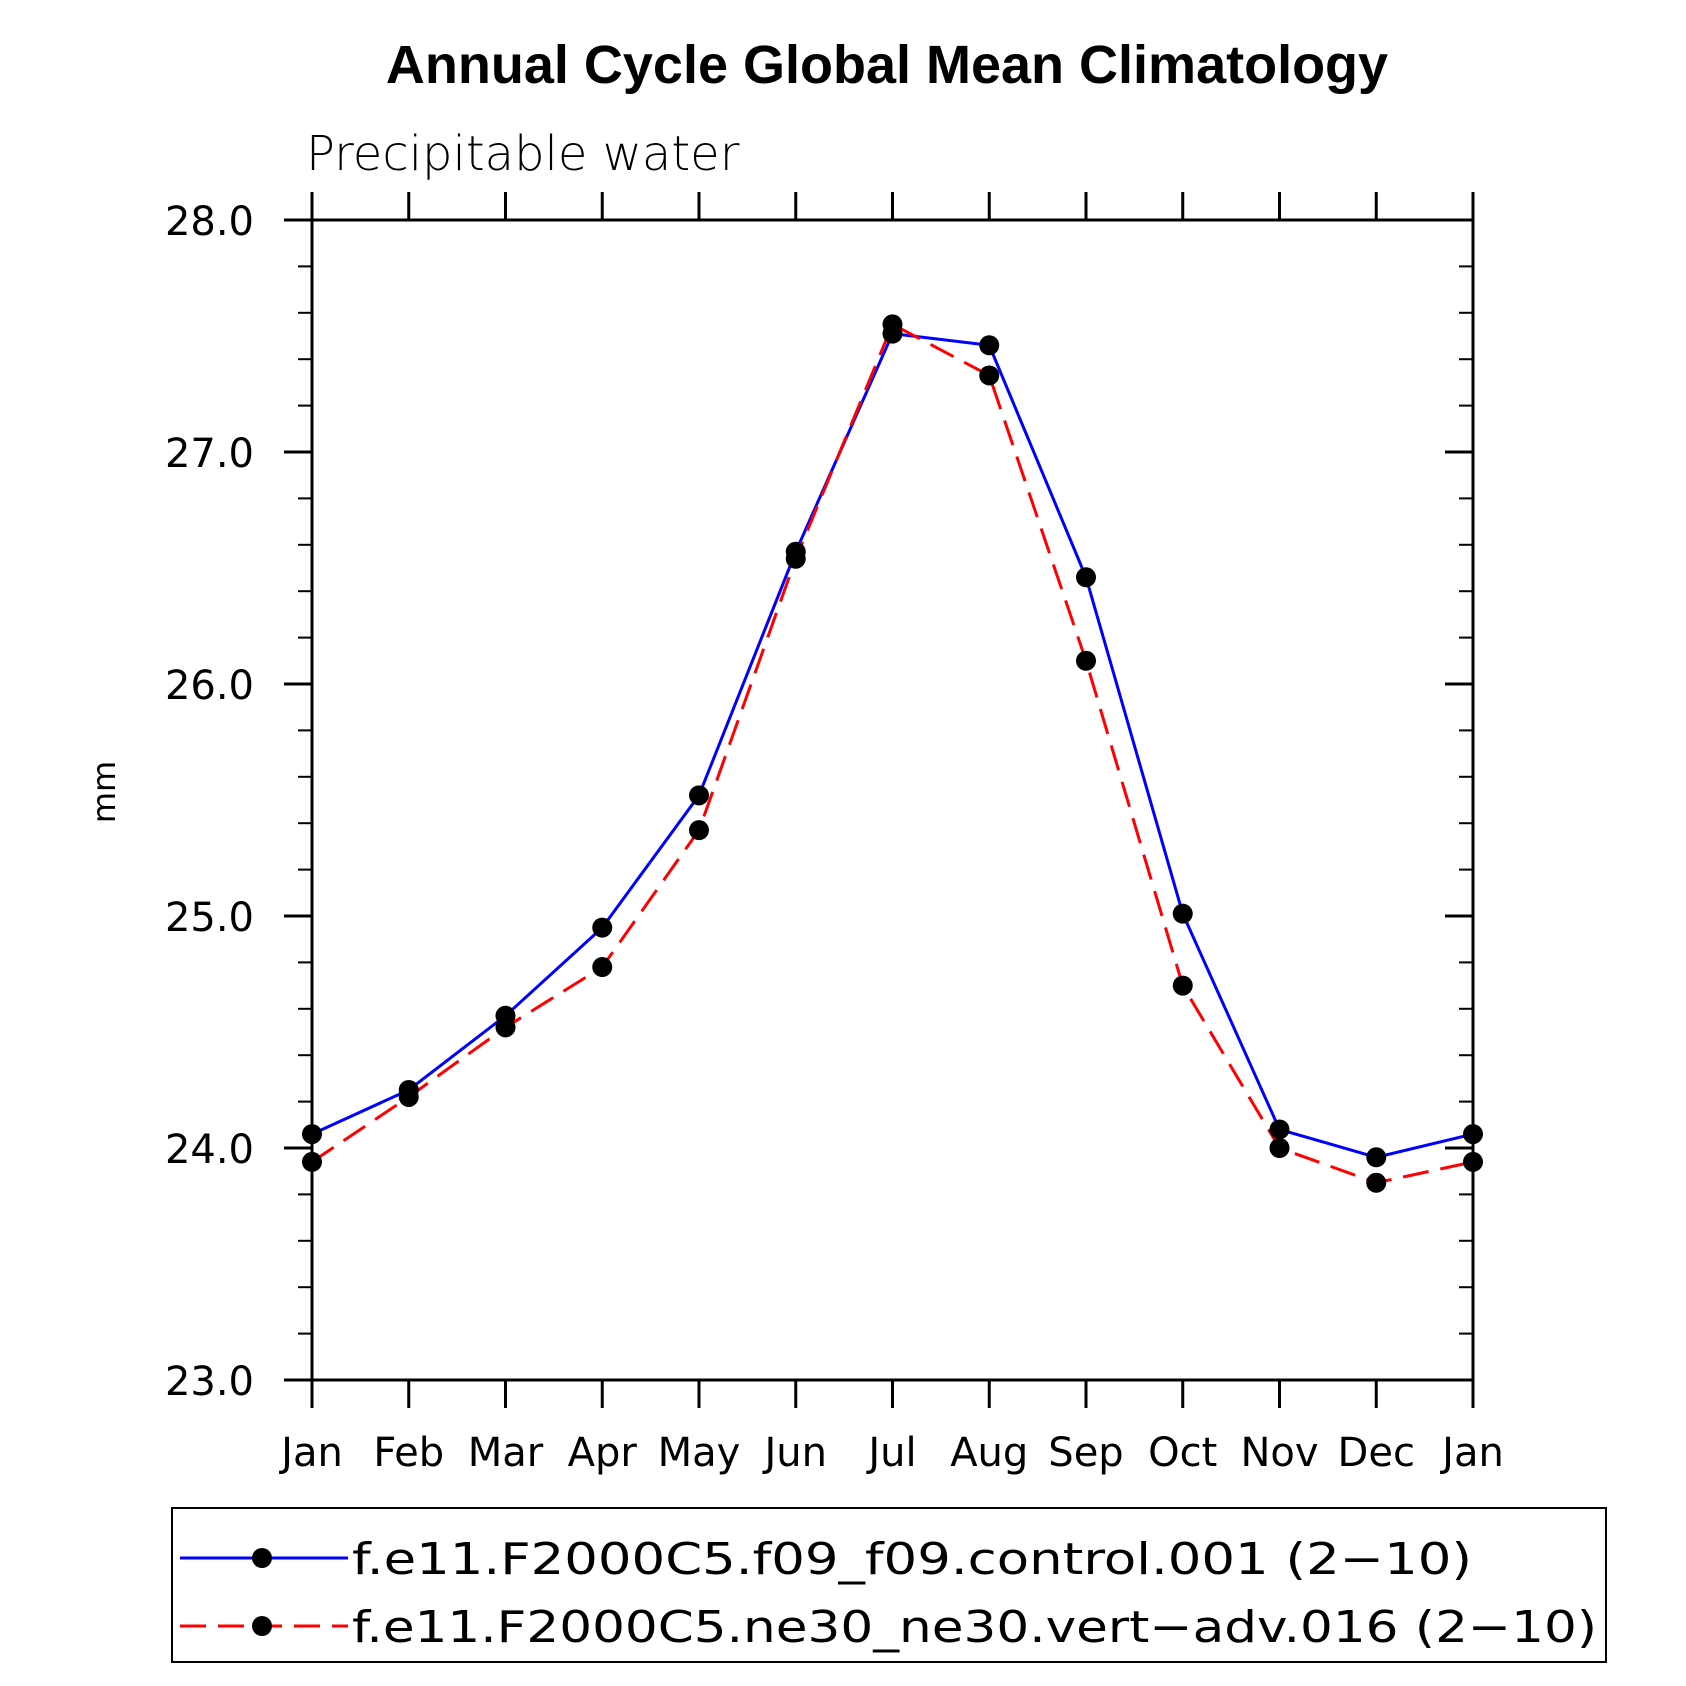 The height and width of the screenshot is (1686, 1686). Describe the element at coordinates (699, 1453) in the screenshot. I see `x-tick-label: May` at that location.